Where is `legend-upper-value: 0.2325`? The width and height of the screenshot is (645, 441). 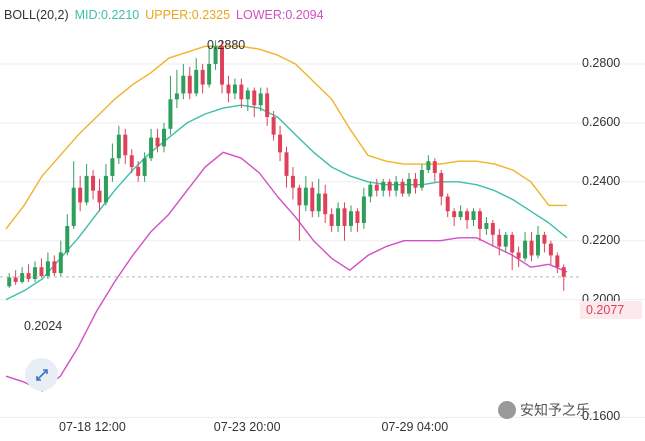 legend-upper-value: 0.2325 is located at coordinates (211, 15).